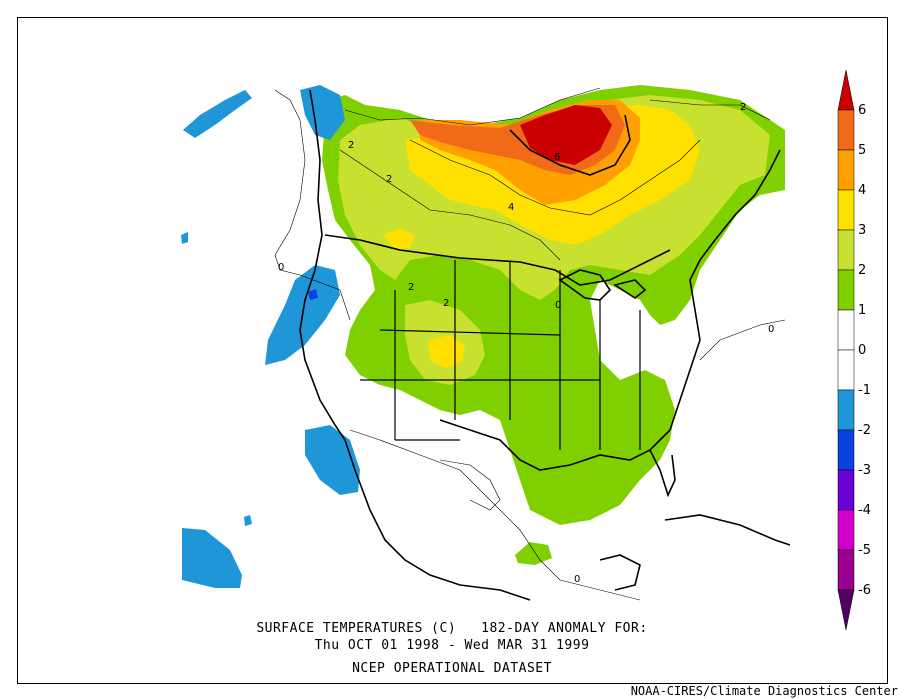 The width and height of the screenshot is (904, 699). Describe the element at coordinates (312, 205) in the screenshot. I see `contour-zero-west` at that location.